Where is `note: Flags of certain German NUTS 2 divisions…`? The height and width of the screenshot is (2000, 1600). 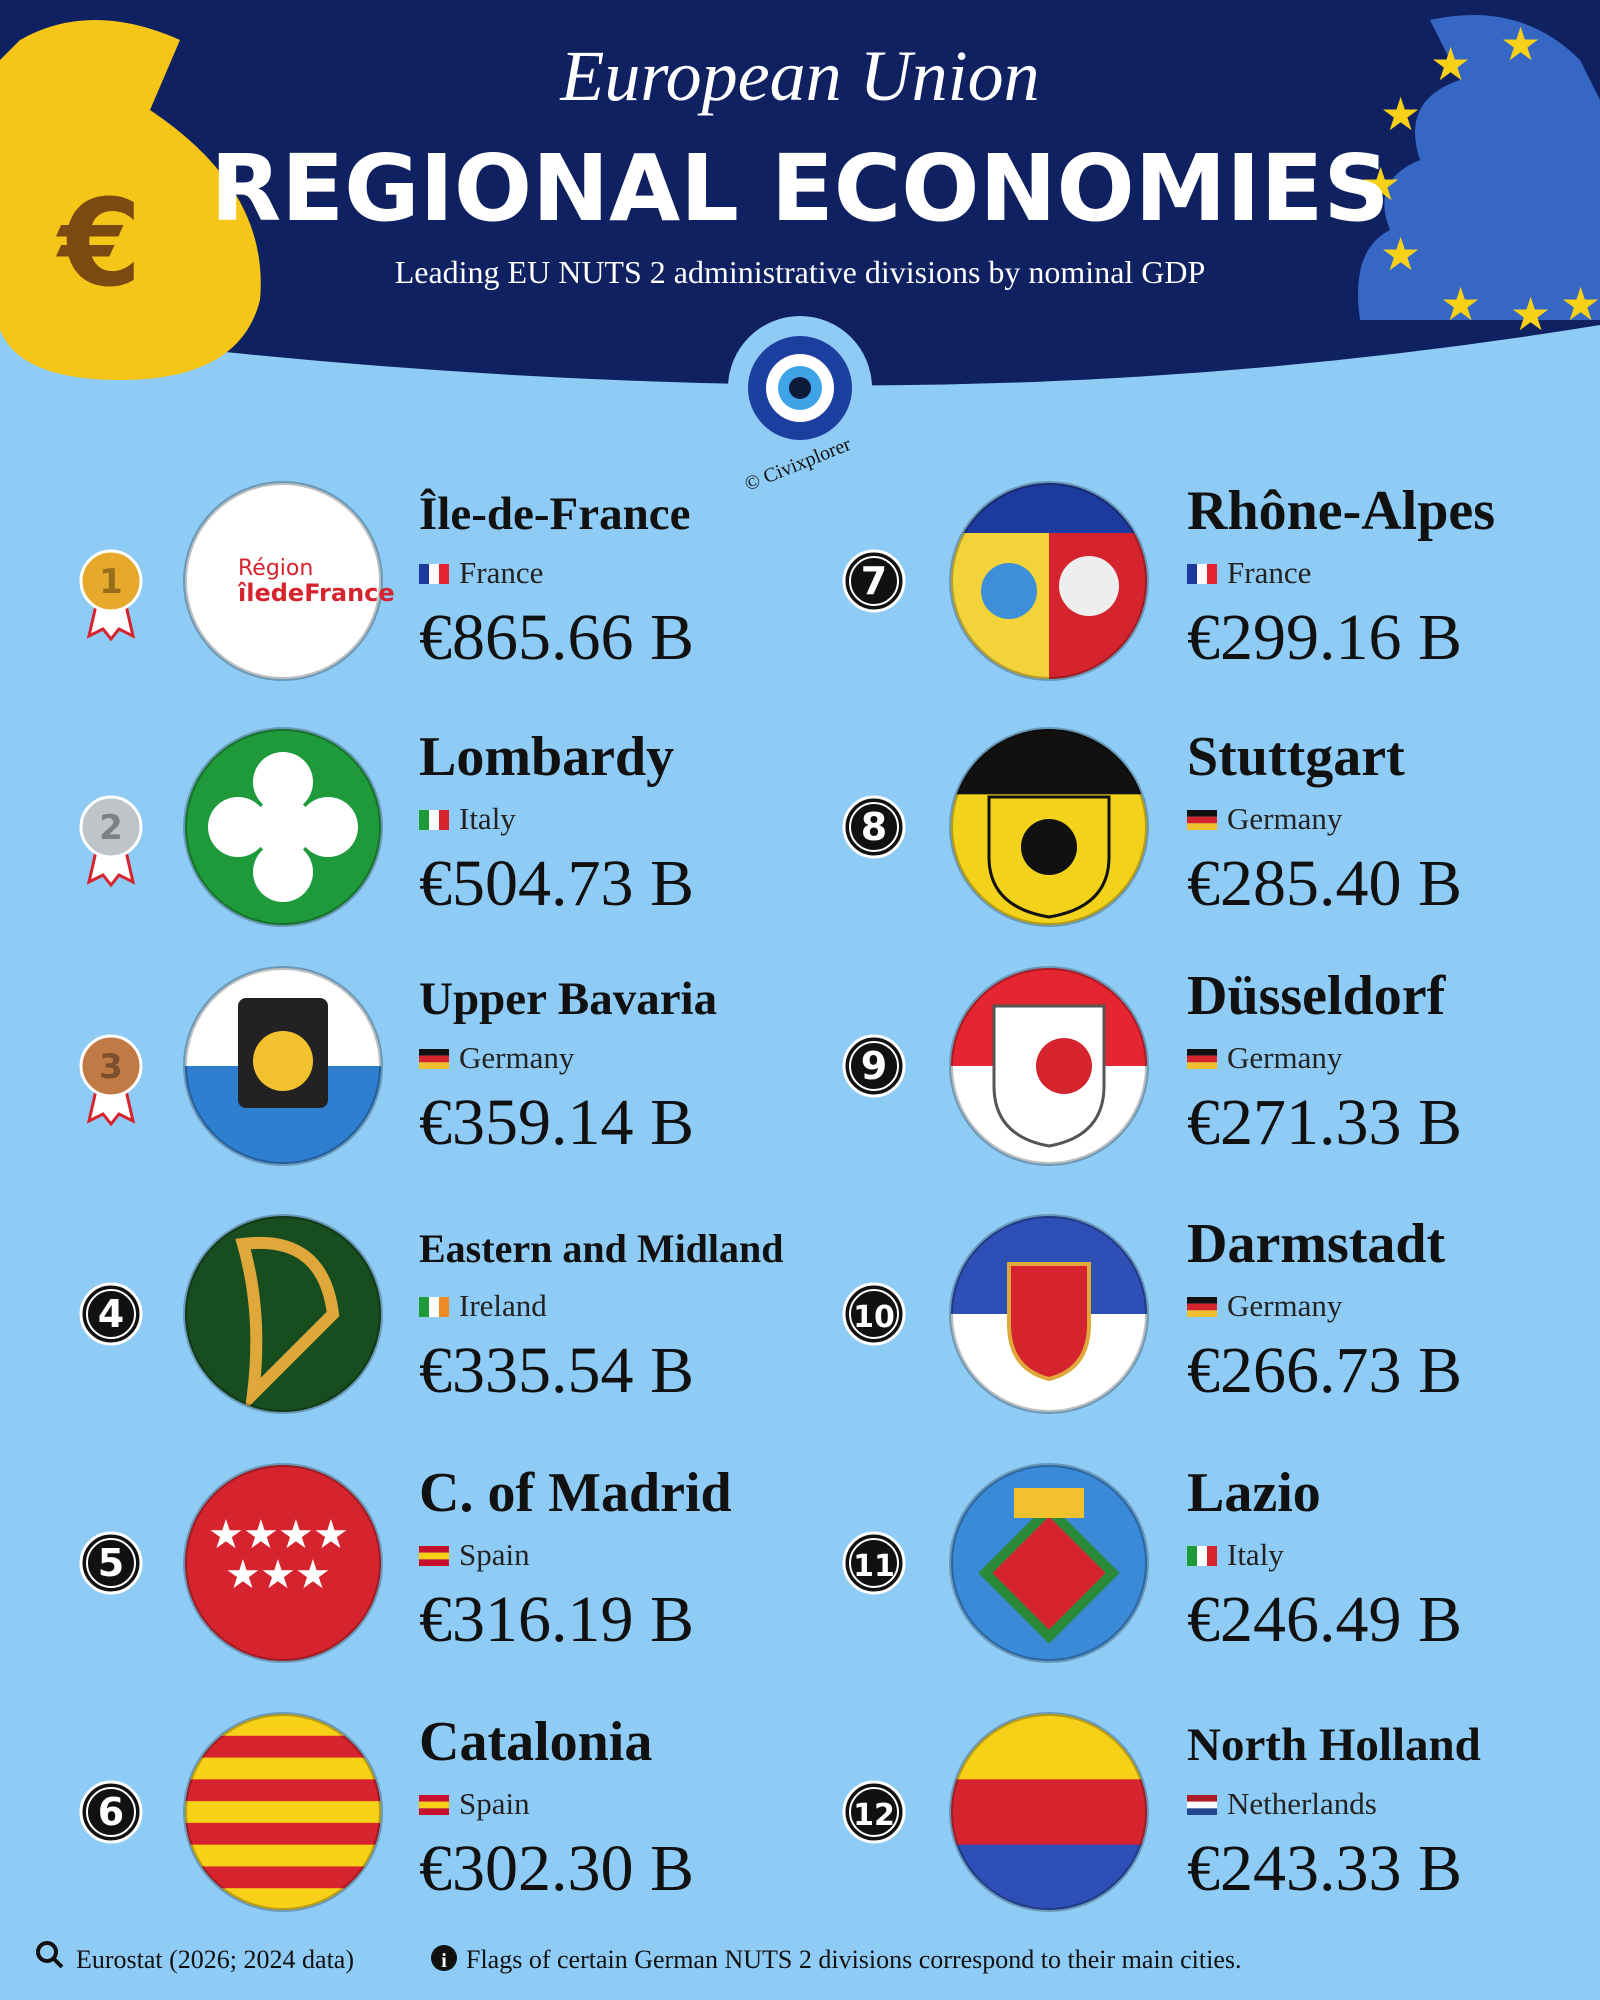
note: Flags of certain German NUTS 2 divisions… is located at coordinates (854, 1959).